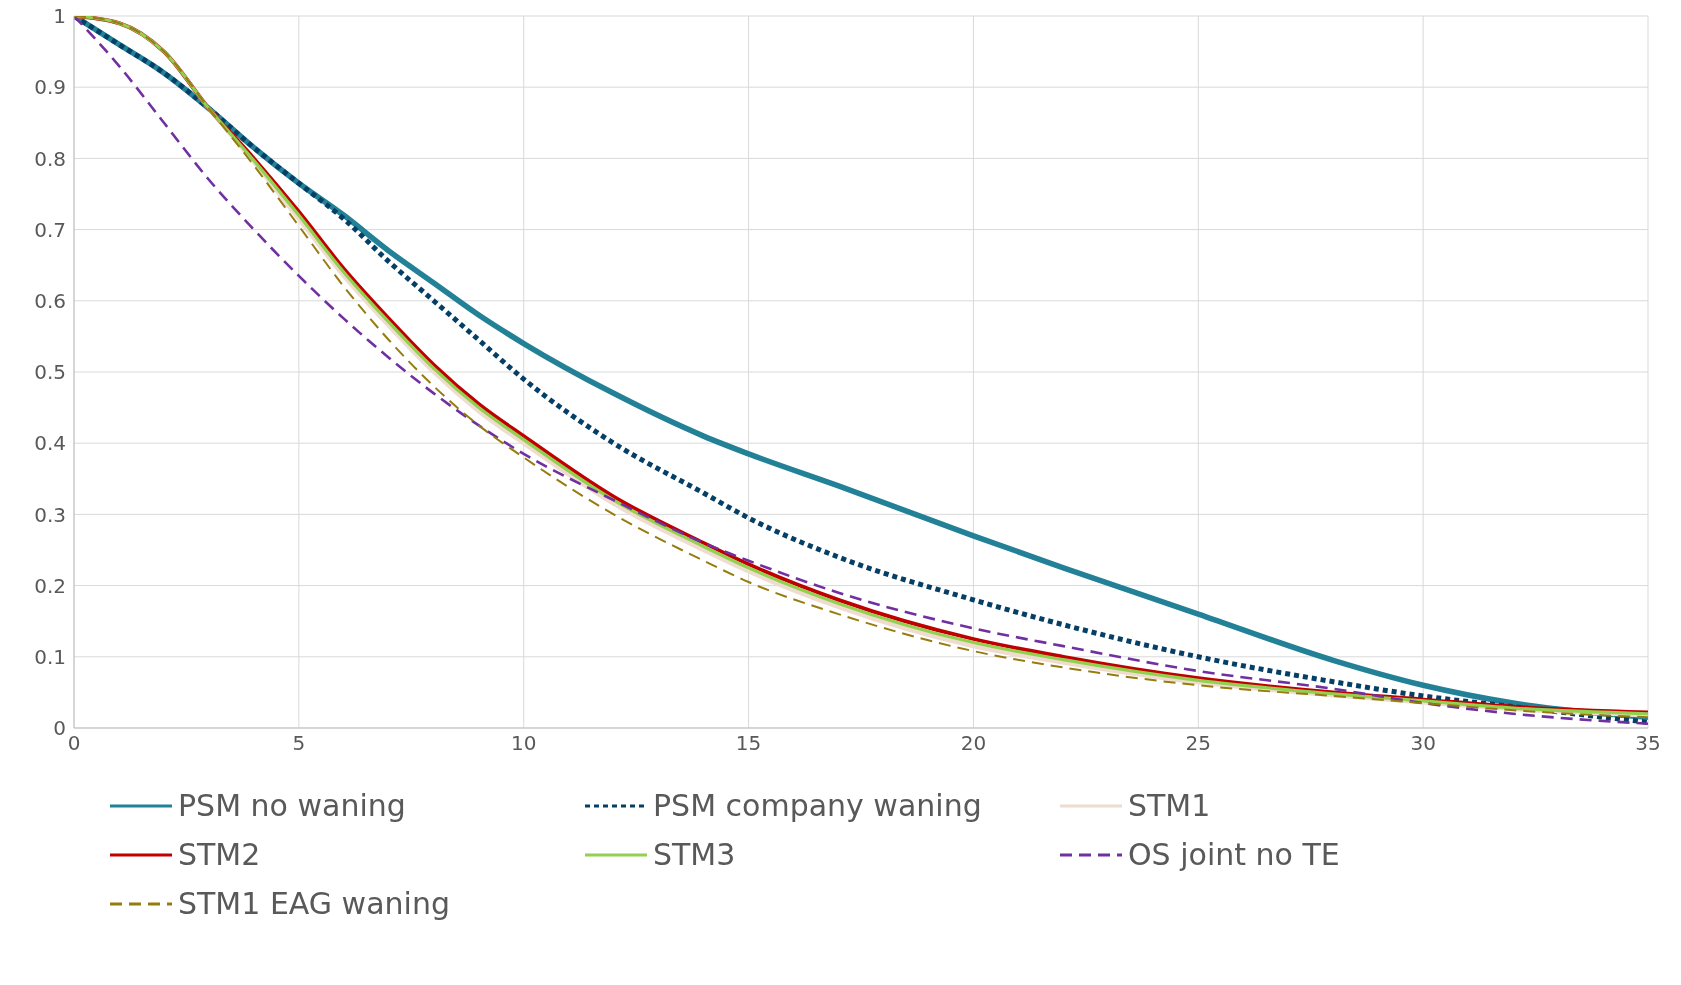  I want to click on x-tick-label: 20, so click(973, 743).